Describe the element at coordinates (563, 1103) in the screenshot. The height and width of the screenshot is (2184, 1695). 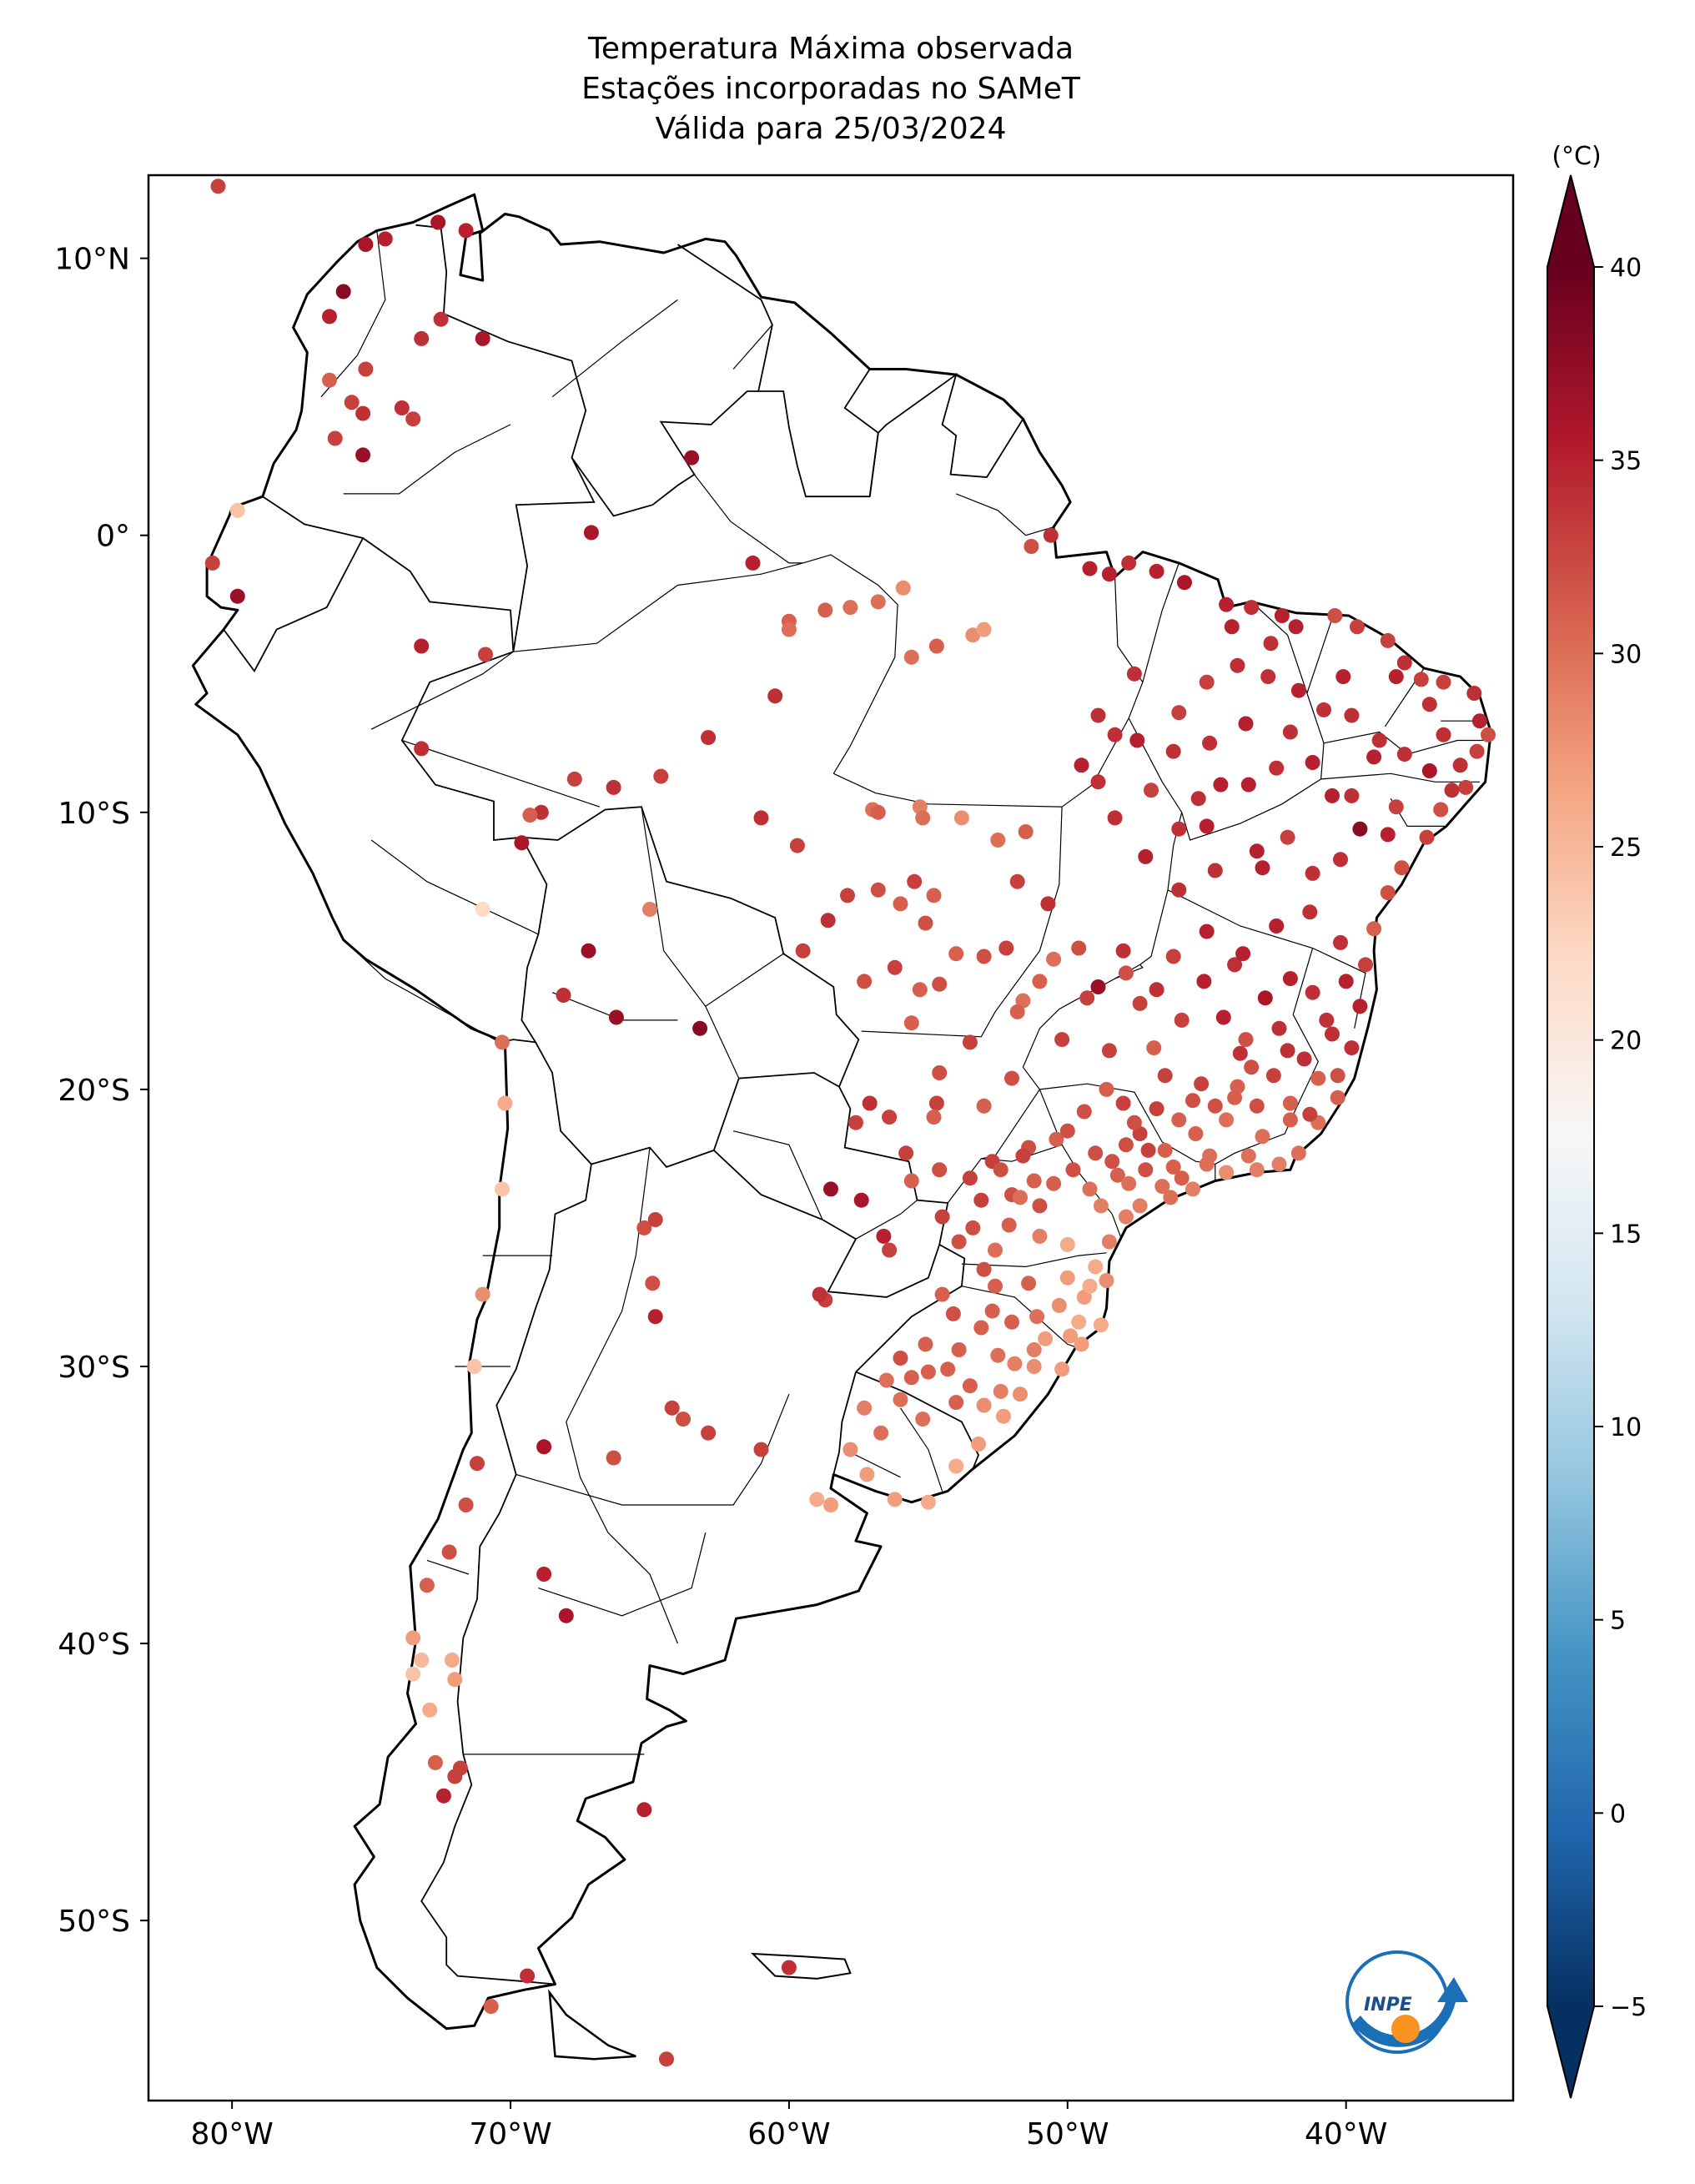
I see `country-border` at that location.